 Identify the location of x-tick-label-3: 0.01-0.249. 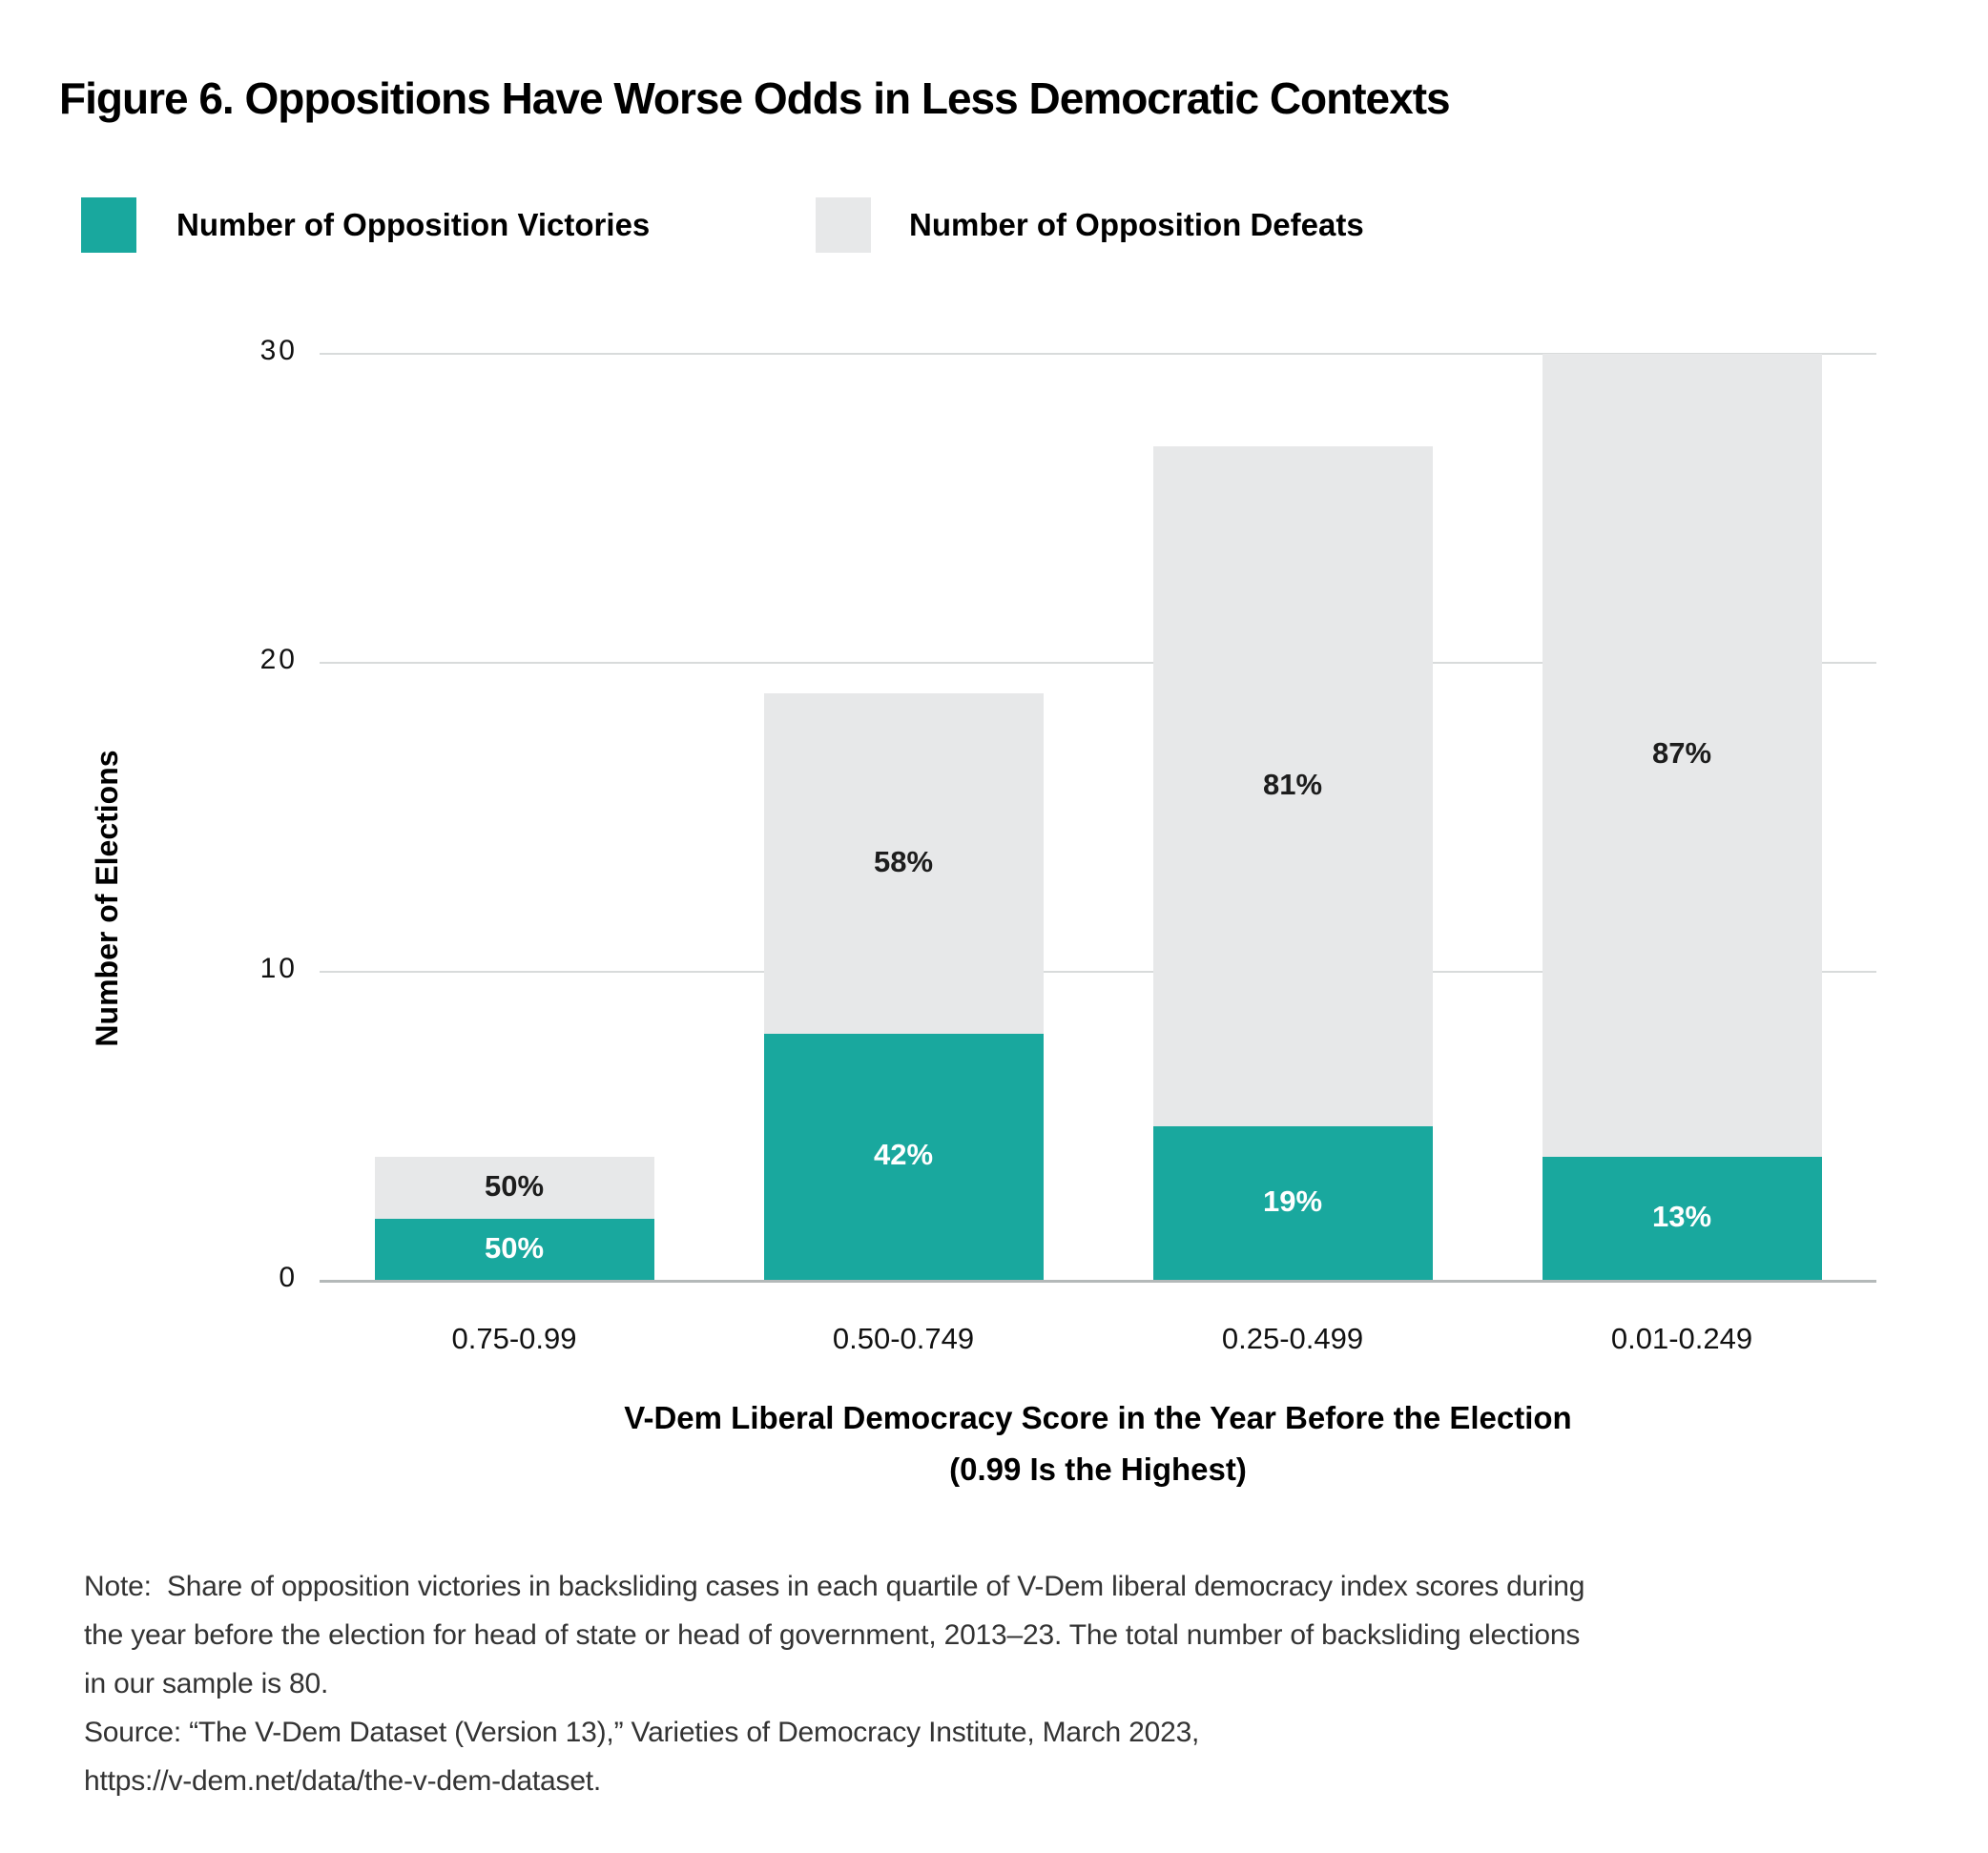
(1682, 1338).